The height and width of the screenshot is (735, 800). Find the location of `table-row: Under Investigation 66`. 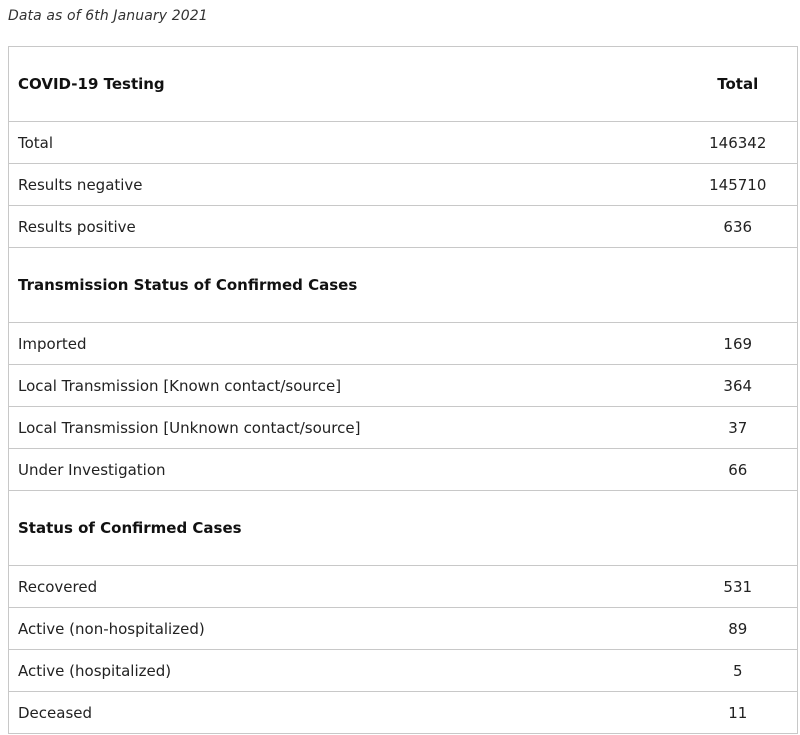

table-row: Under Investigation 66 is located at coordinates (403, 469).